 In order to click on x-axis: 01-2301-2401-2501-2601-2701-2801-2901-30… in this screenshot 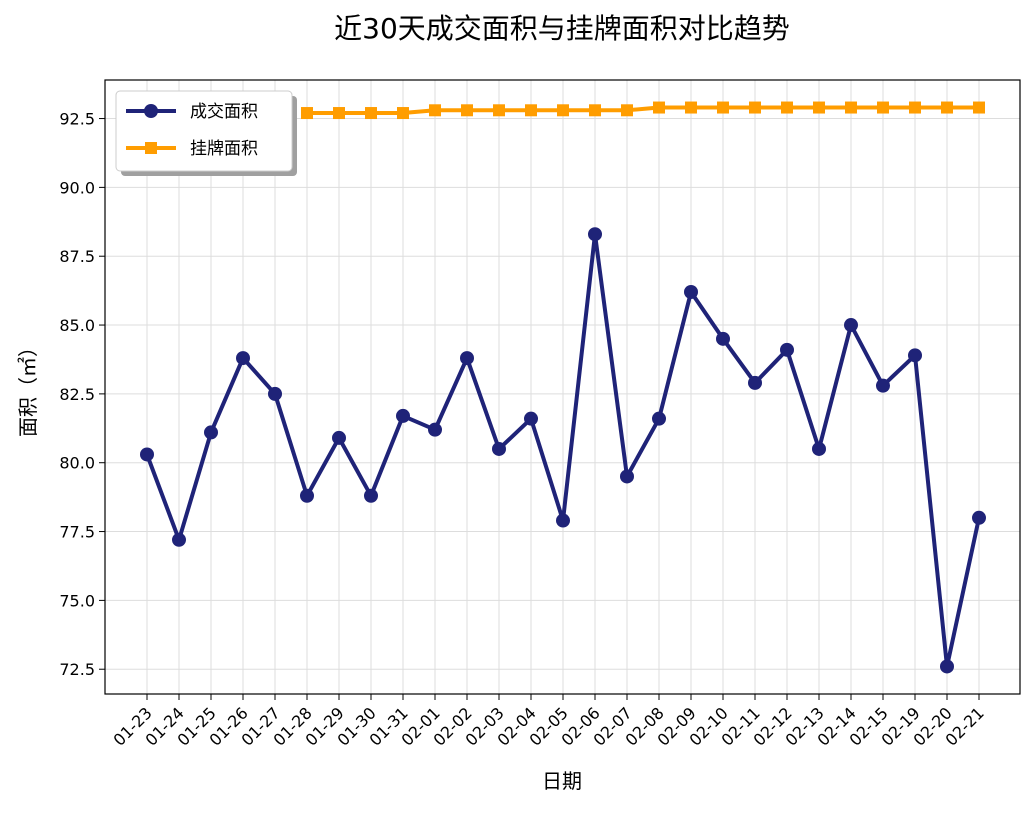, I will do `click(549, 722)`.